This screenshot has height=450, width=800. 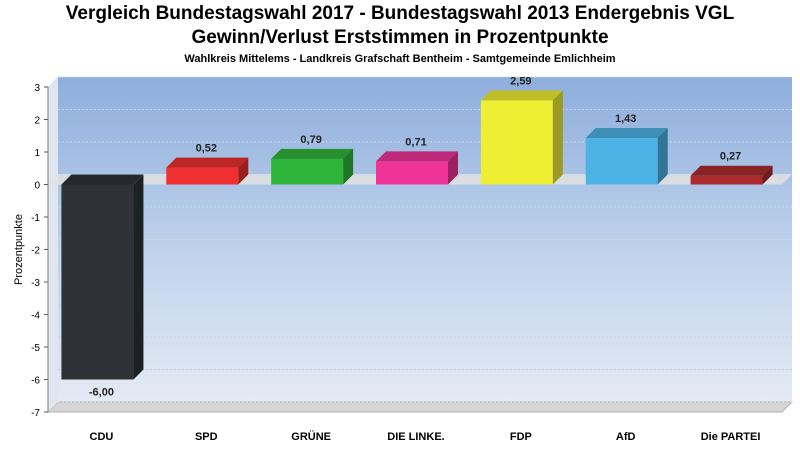 I want to click on data-label: -6,00, so click(x=101, y=393).